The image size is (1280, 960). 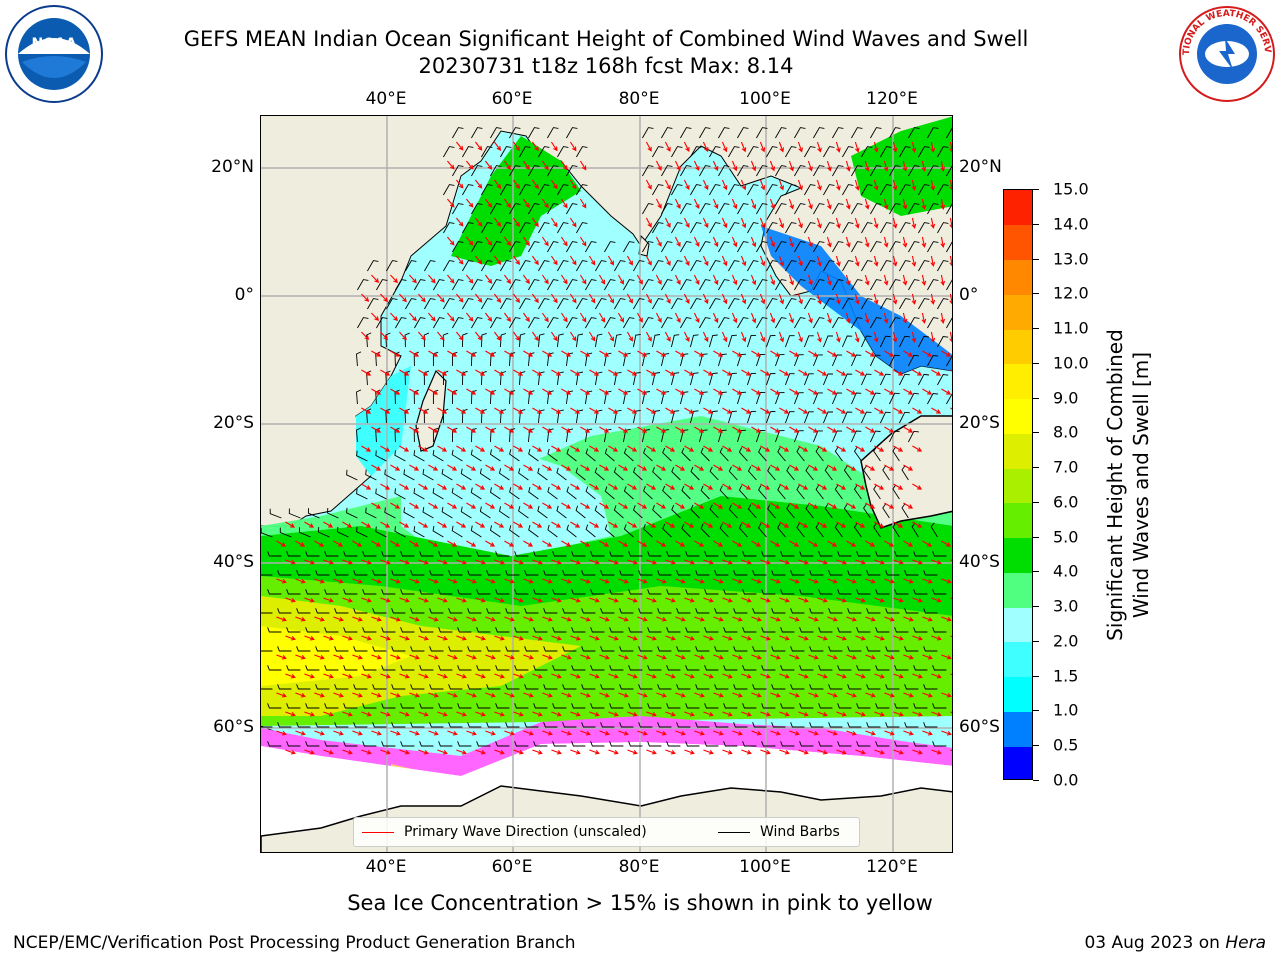 I want to click on lon-tick-bottom: 120°E, so click(x=892, y=867).